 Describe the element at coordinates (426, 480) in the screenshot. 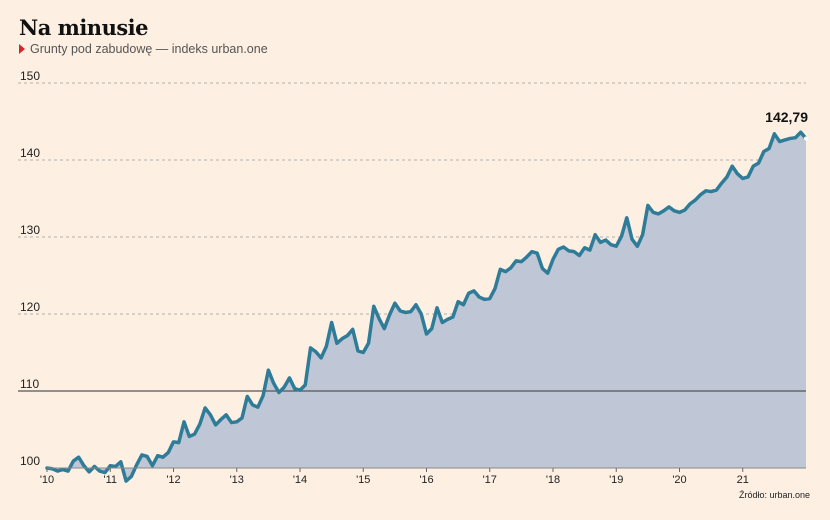

I see `x-tick-label: '16` at that location.